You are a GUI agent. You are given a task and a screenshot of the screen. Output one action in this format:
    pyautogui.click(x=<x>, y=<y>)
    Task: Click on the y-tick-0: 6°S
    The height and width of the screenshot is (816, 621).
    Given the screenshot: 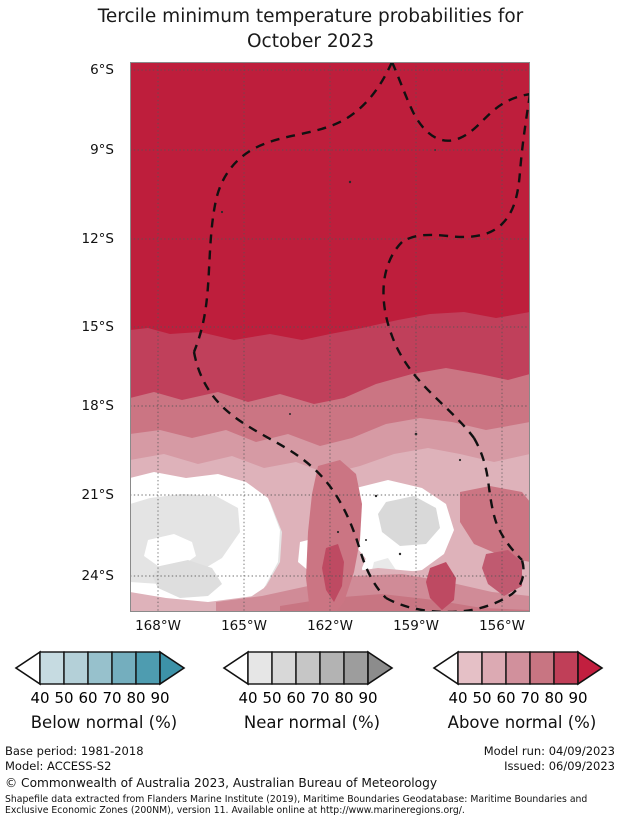 What is the action you would take?
    pyautogui.click(x=102, y=70)
    